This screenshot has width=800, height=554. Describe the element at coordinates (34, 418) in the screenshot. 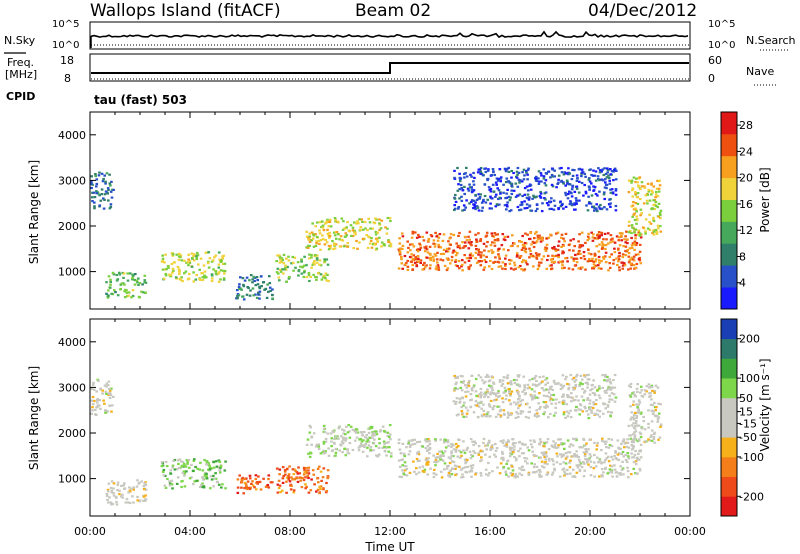

I see `velocity-ylabel: Slant Range [km]` at that location.